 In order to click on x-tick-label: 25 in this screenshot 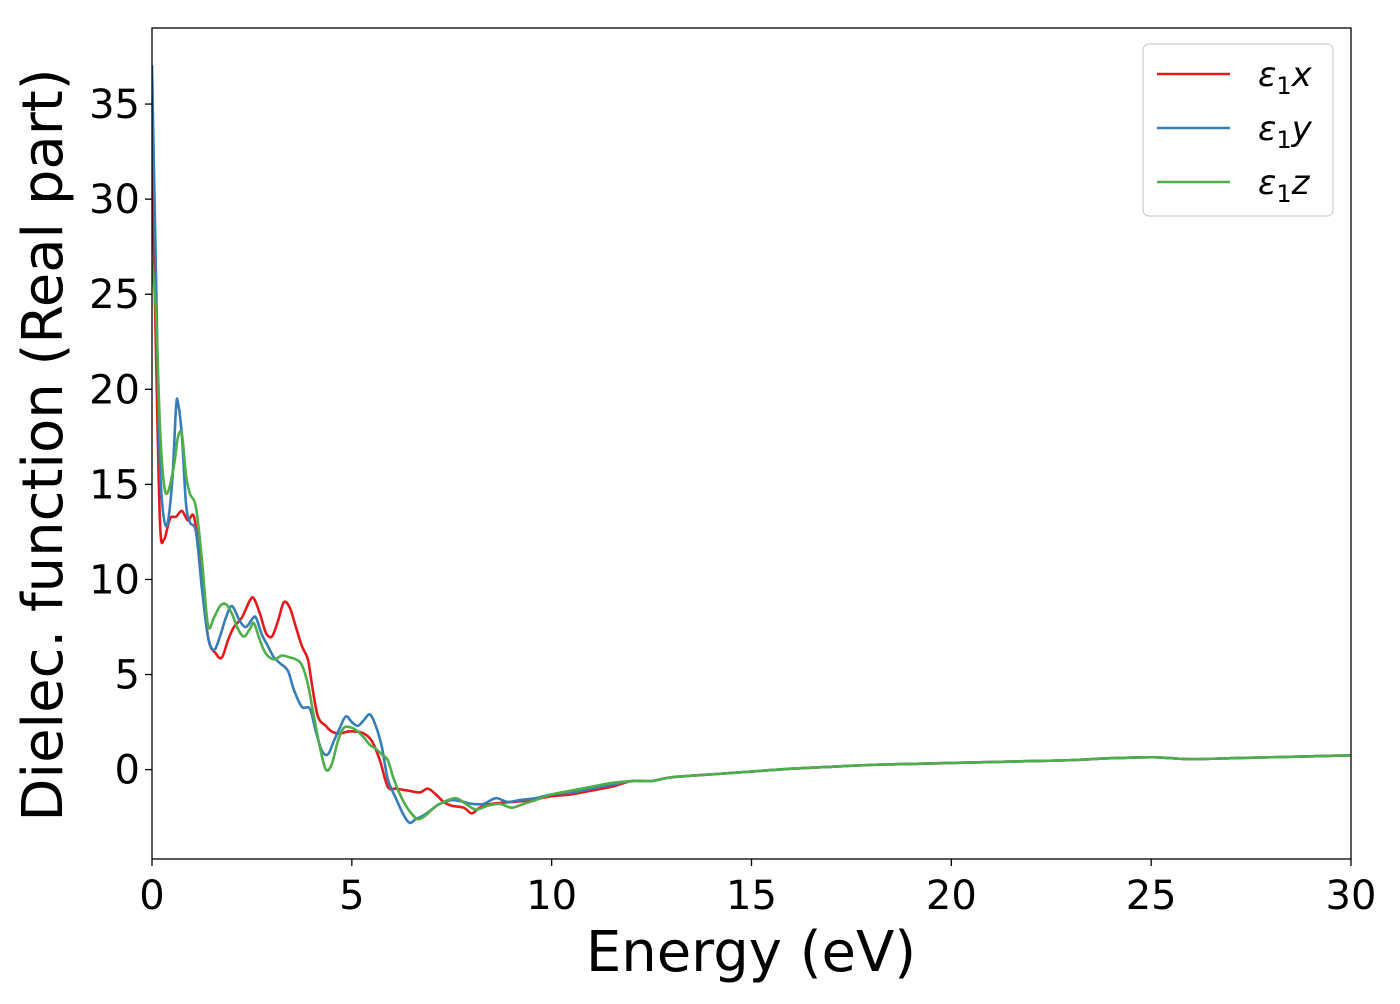, I will do `click(1151, 896)`.